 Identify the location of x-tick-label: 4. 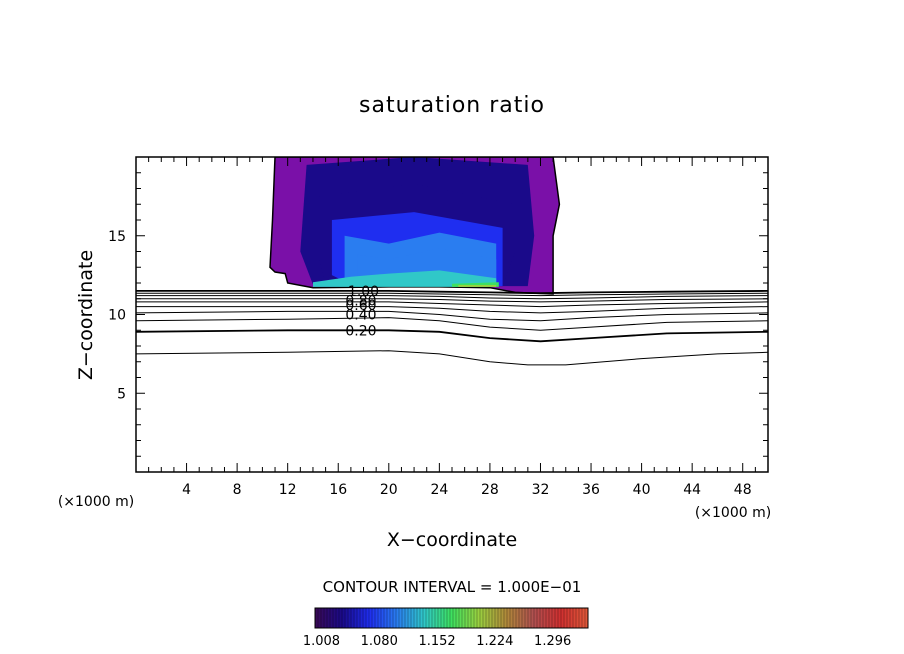
(186, 490).